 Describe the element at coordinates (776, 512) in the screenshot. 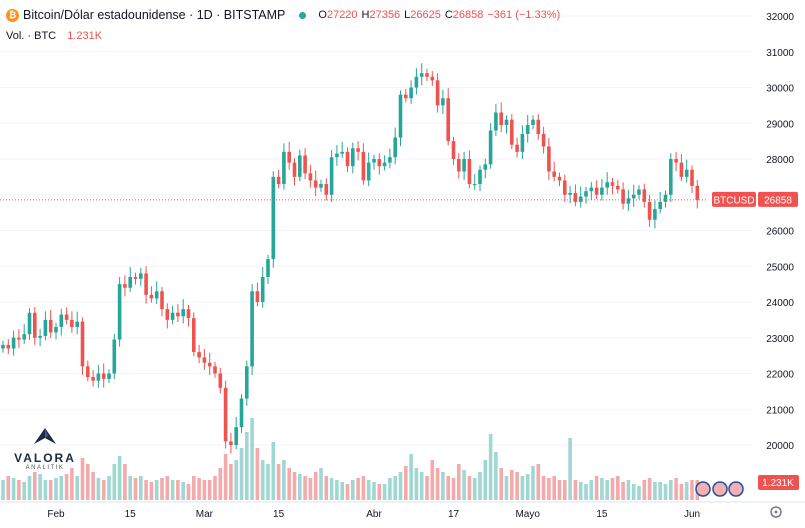

I see `settings-icon` at that location.